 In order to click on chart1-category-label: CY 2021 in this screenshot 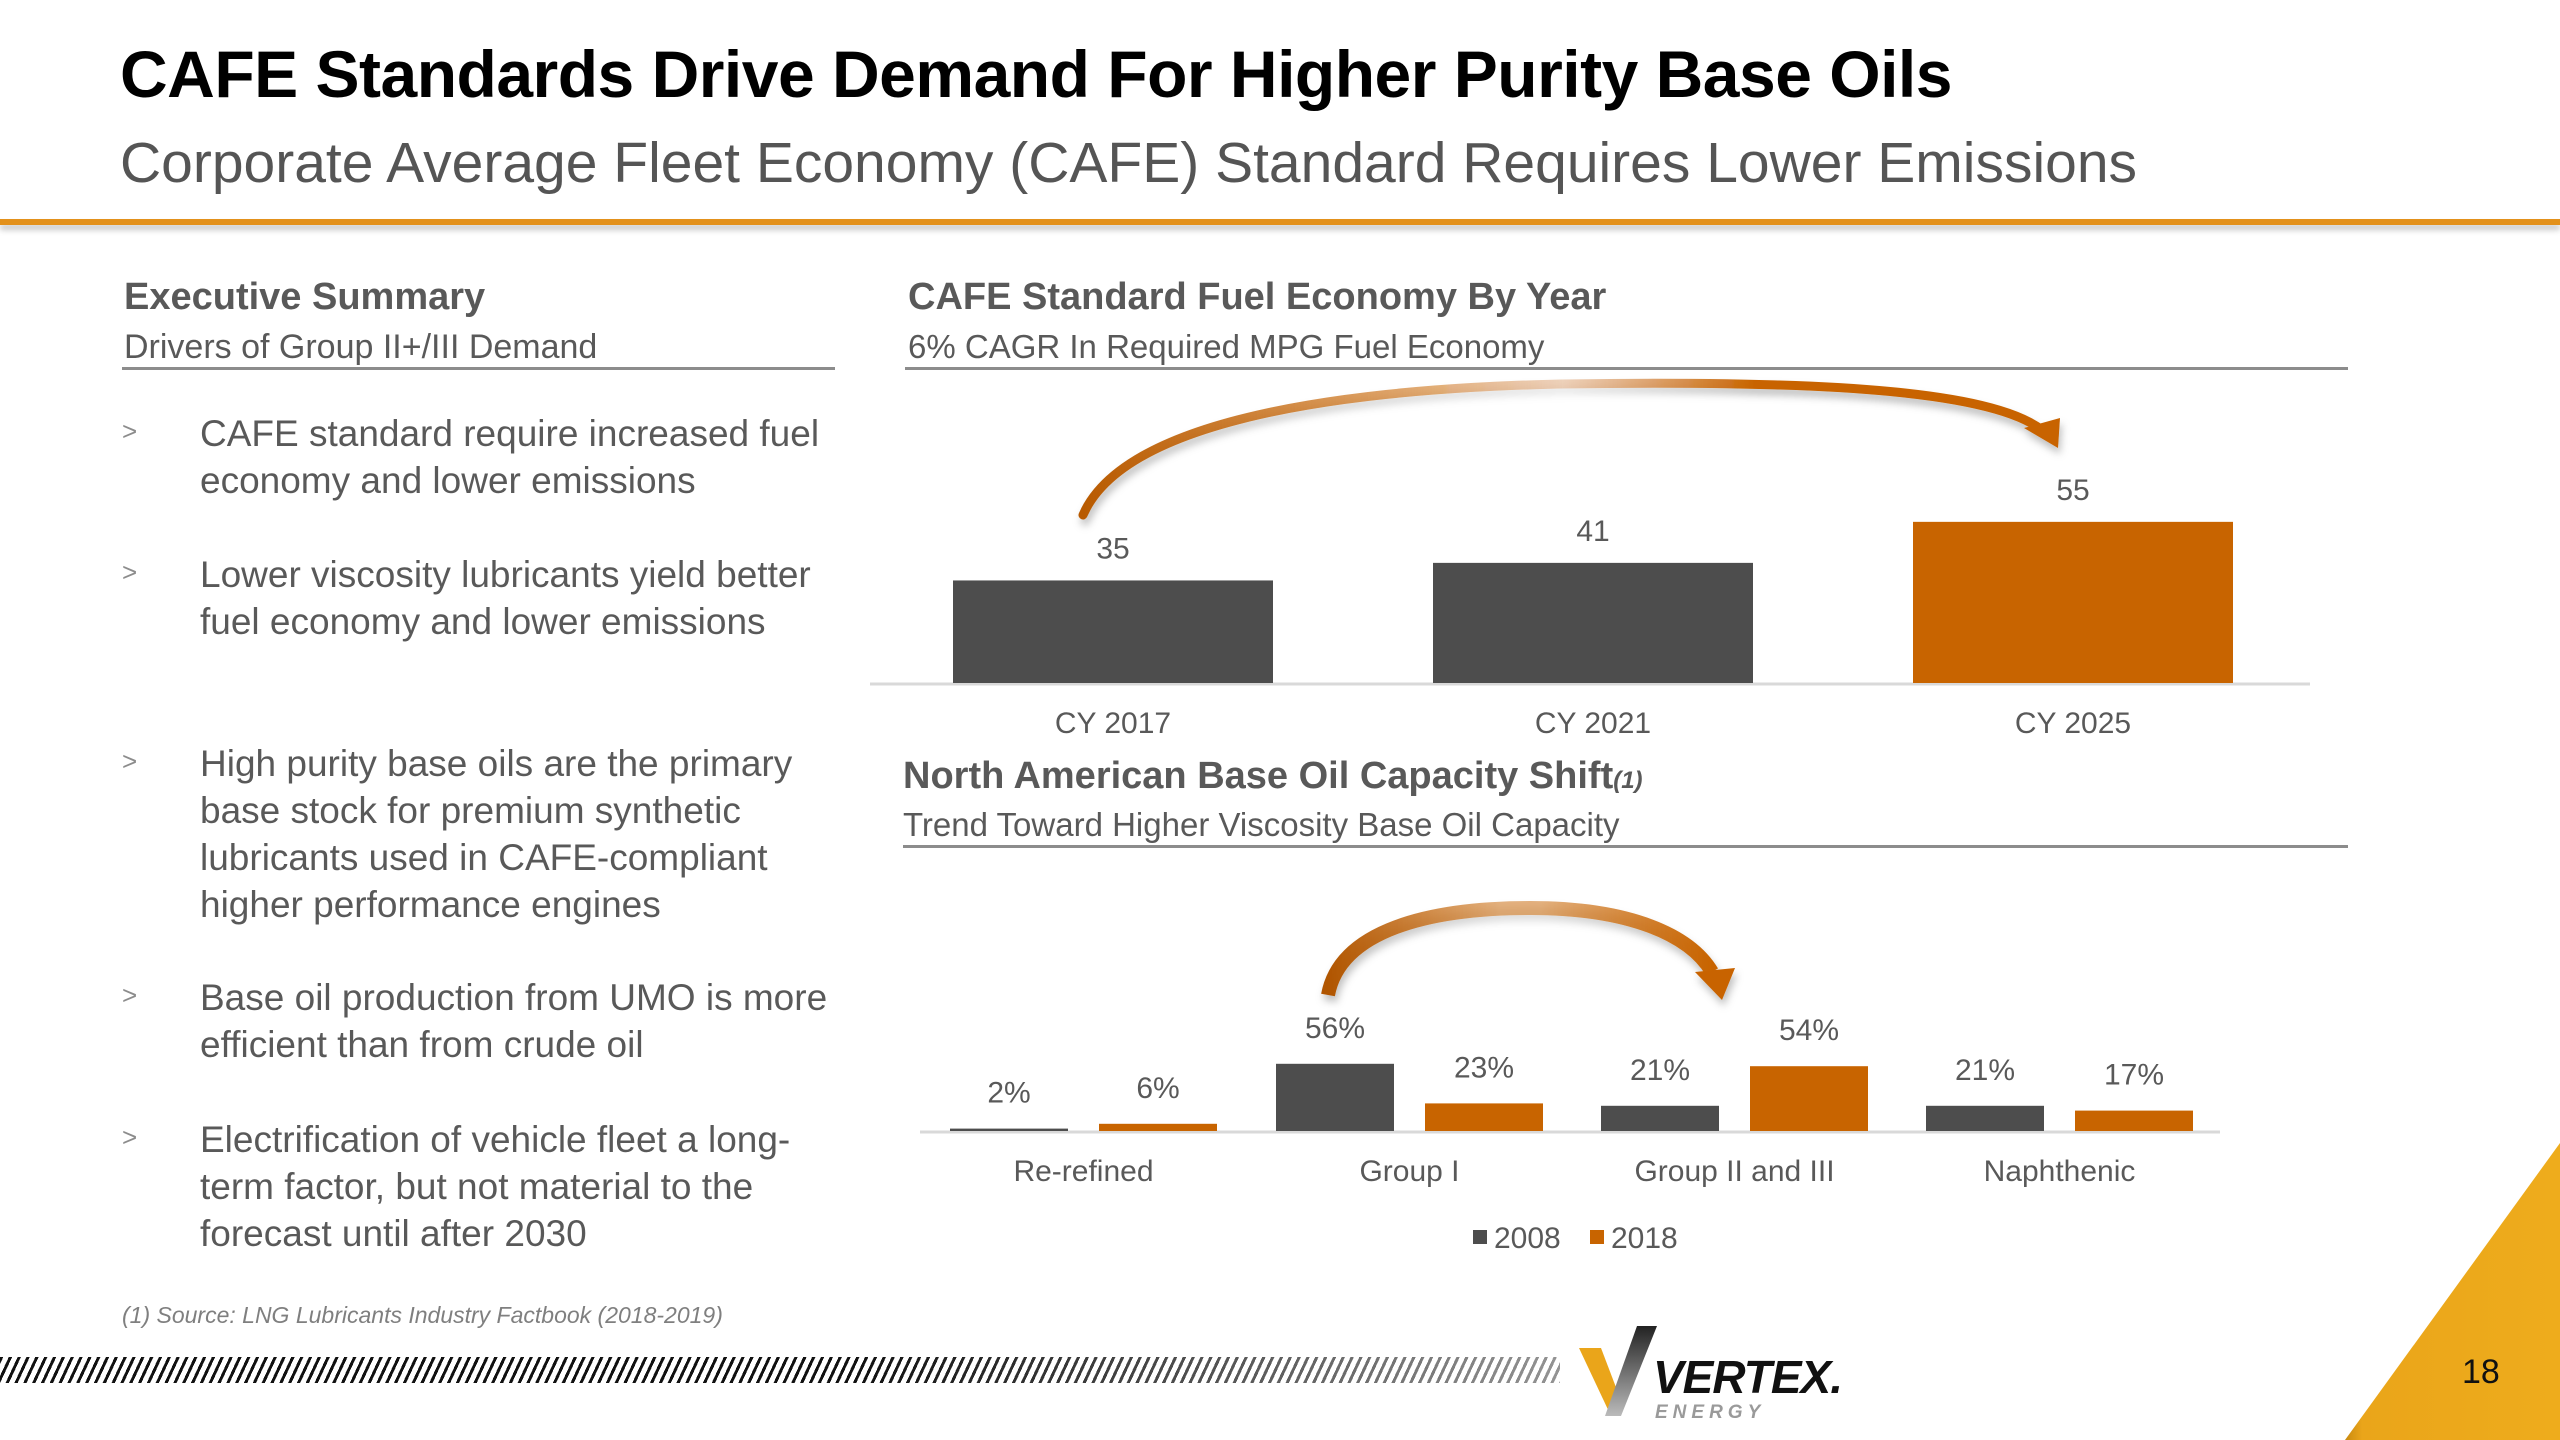, I will do `click(1593, 723)`.